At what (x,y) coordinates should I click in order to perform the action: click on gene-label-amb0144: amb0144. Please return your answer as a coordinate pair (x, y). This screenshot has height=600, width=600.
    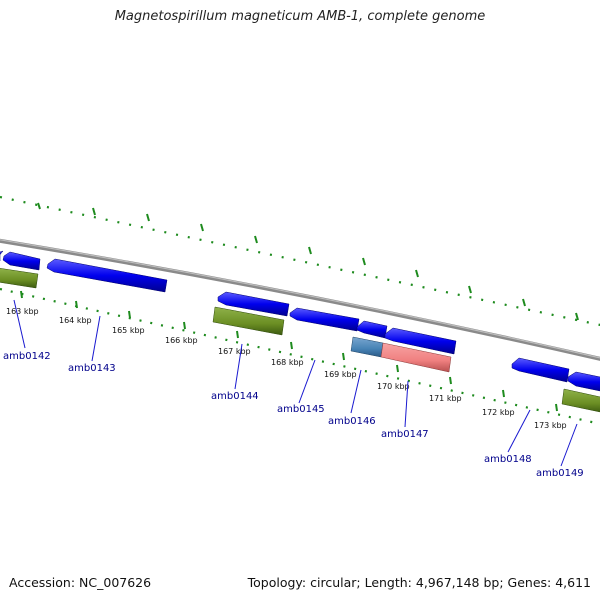
    Looking at the image, I should click on (235, 396).